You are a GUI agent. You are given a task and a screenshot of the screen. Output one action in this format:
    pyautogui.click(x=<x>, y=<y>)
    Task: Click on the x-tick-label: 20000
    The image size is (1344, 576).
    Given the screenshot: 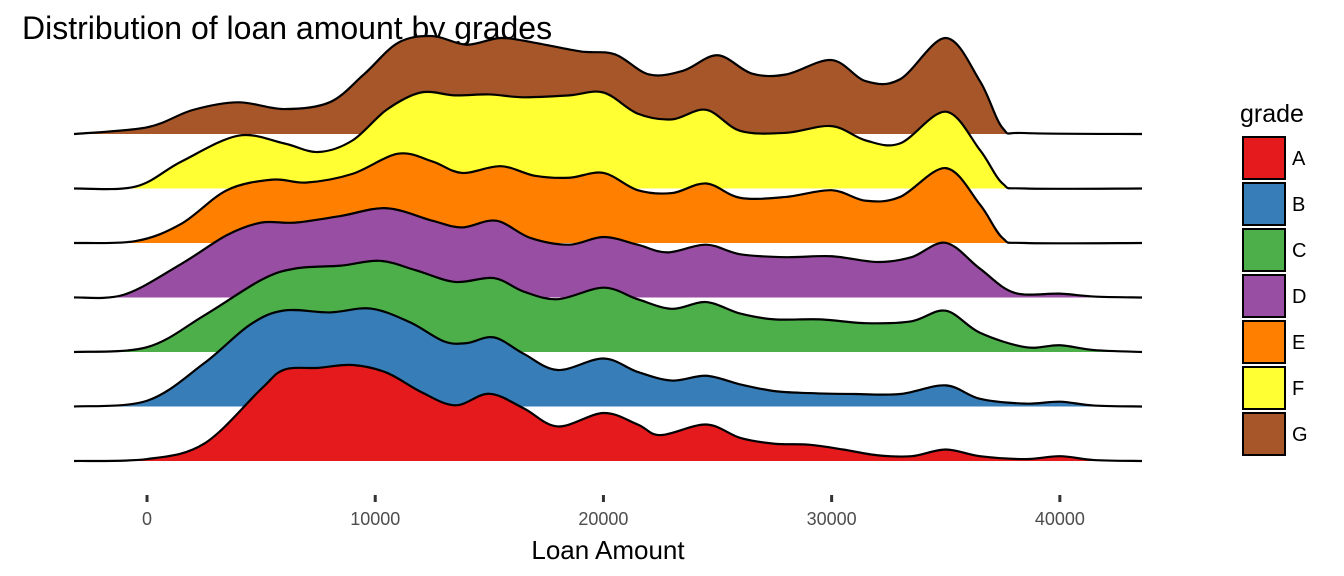 What is the action you would take?
    pyautogui.click(x=603, y=519)
    